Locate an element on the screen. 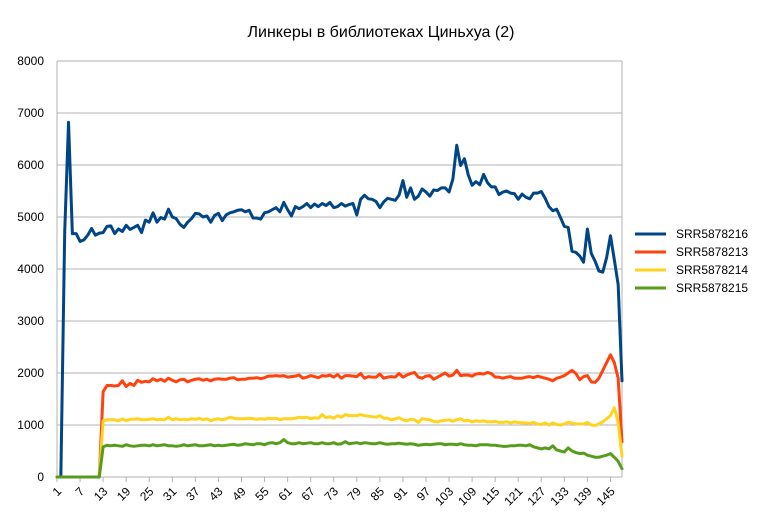 This screenshot has width=763, height=525. y-tick-label: 0 is located at coordinates (40, 477).